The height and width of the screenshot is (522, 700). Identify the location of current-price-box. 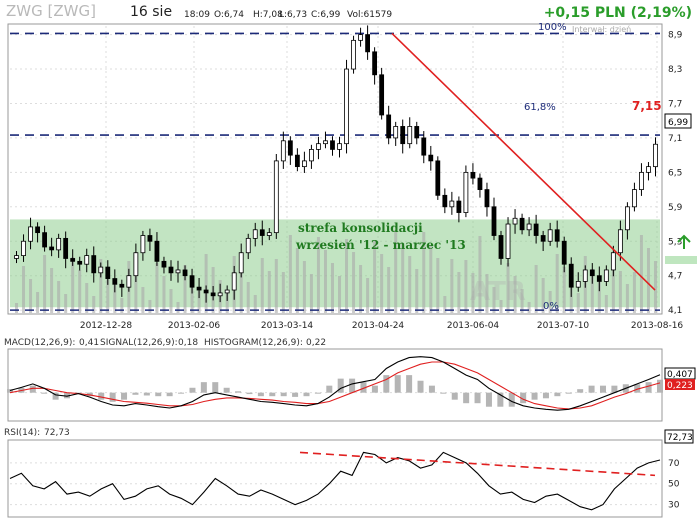
(678, 121).